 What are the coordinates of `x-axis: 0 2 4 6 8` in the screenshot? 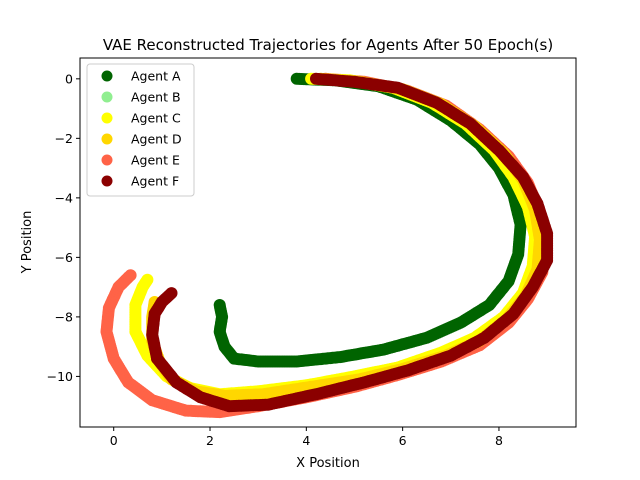 It's located at (306, 437).